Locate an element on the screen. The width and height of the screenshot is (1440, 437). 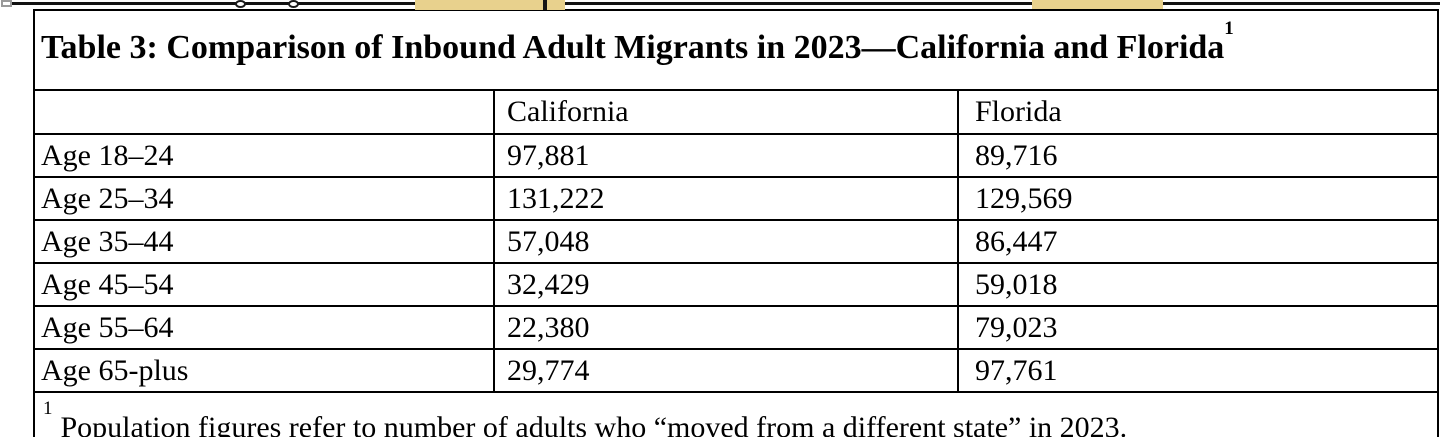
table-row: Age 45–54 32,429 59,018 is located at coordinates (736, 284).